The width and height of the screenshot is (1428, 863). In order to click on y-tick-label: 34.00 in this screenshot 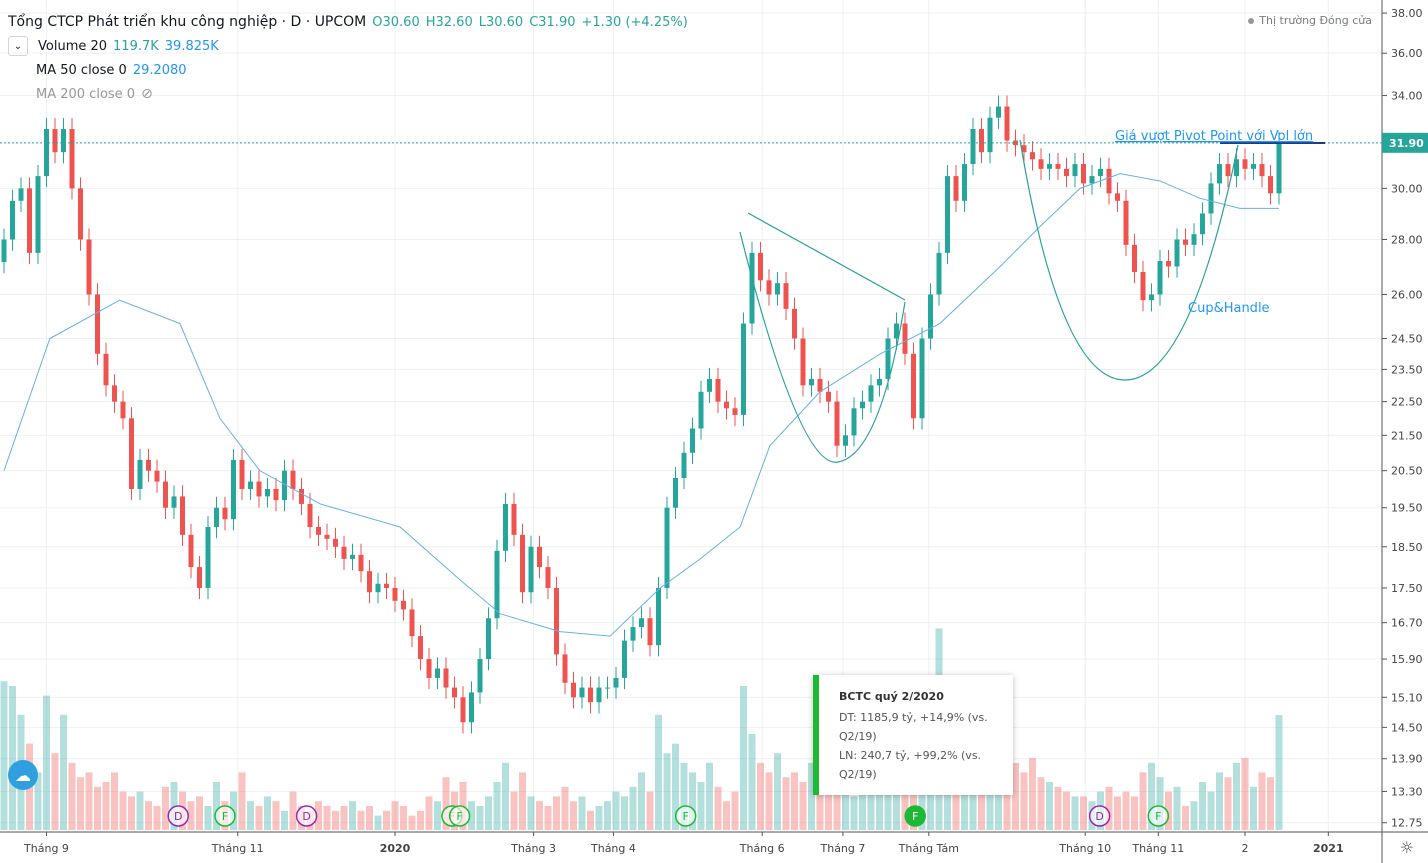, I will do `click(1407, 96)`.